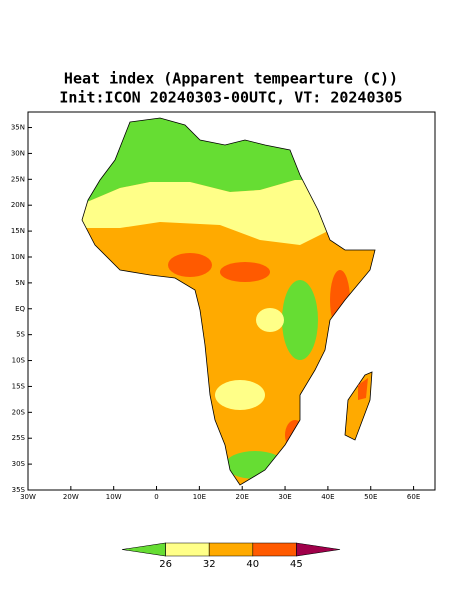 The width and height of the screenshot is (463, 604). What do you see at coordinates (19, 412) in the screenshot?
I see `y-tick-label: 20S` at bounding box center [19, 412].